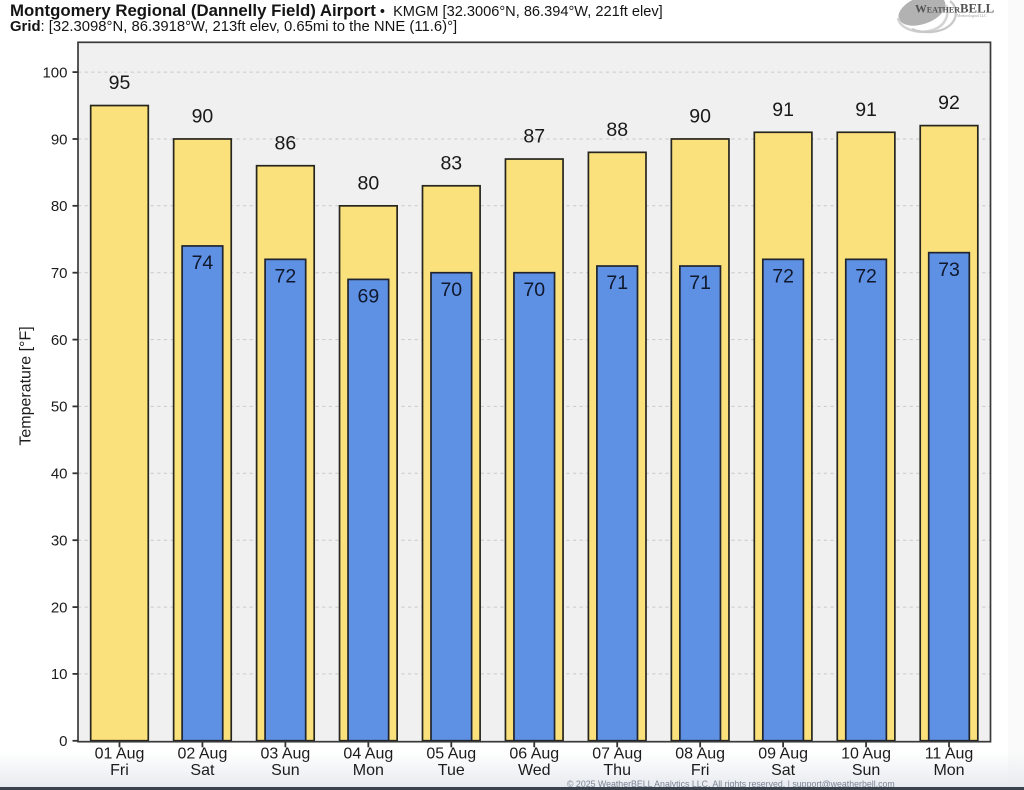 Image resolution: width=1024 pixels, height=790 pixels. What do you see at coordinates (368, 754) in the screenshot?
I see `svg-text: 04 Aug` at bounding box center [368, 754].